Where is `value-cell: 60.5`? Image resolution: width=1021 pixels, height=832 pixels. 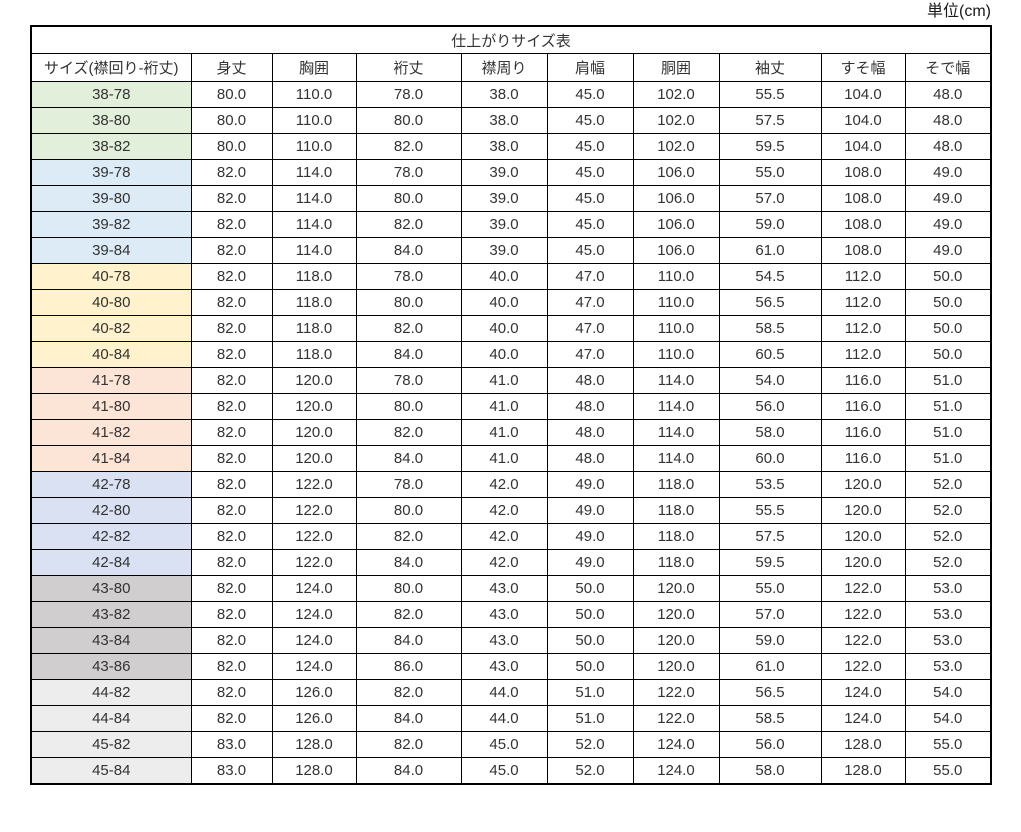
value-cell: 60.5 is located at coordinates (770, 354).